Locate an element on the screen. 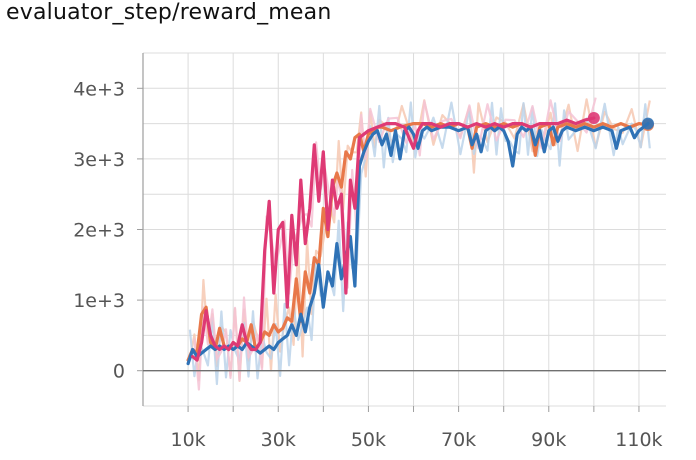 Image resolution: width=696 pixels, height=460 pixels. x-tick-label: 90k is located at coordinates (548, 440).